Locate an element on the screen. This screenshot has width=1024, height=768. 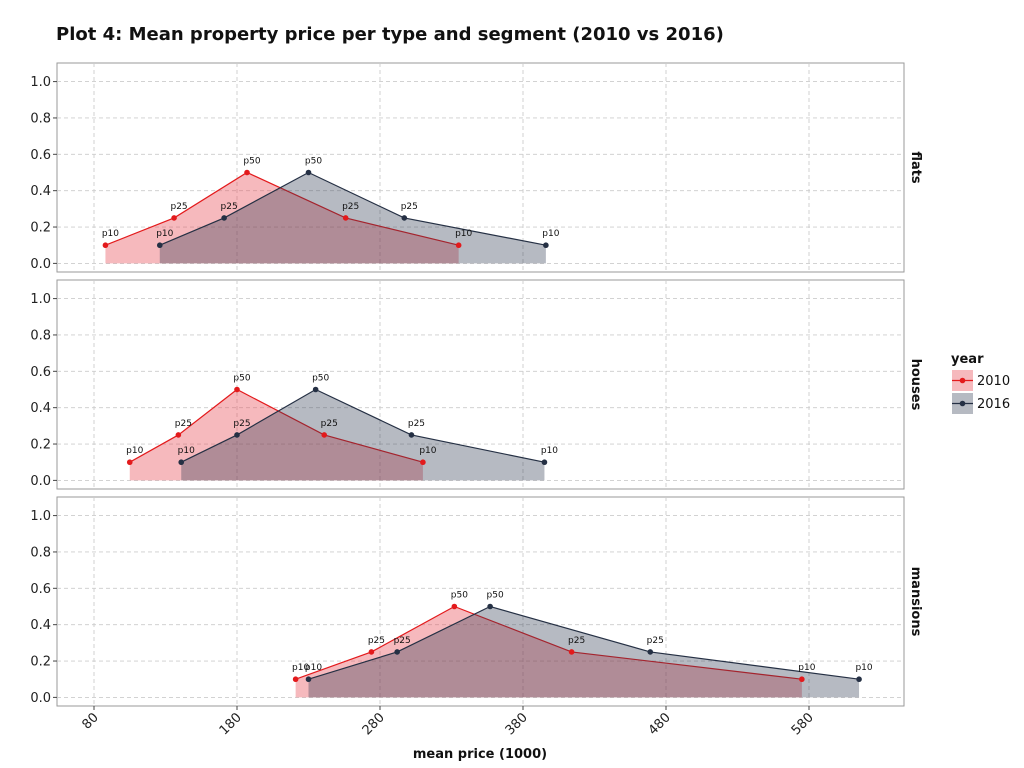
facet-label-flats: flats is located at coordinates (915, 167).